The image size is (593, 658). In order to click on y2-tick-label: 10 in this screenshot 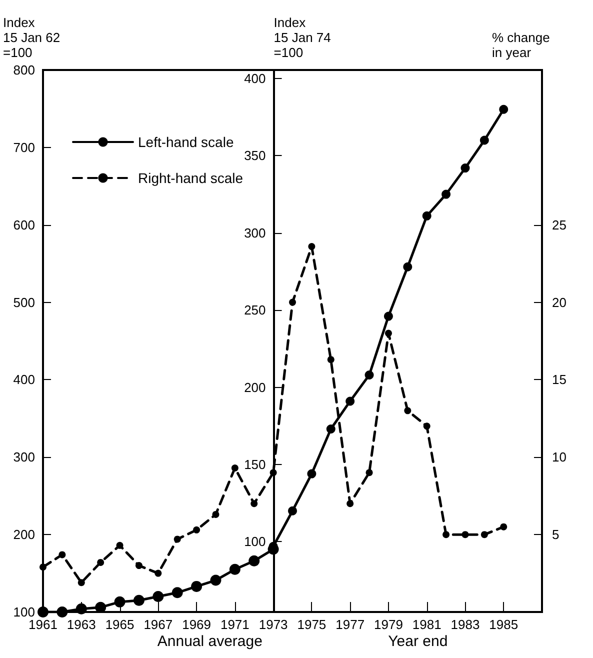, I will do `click(559, 457)`.